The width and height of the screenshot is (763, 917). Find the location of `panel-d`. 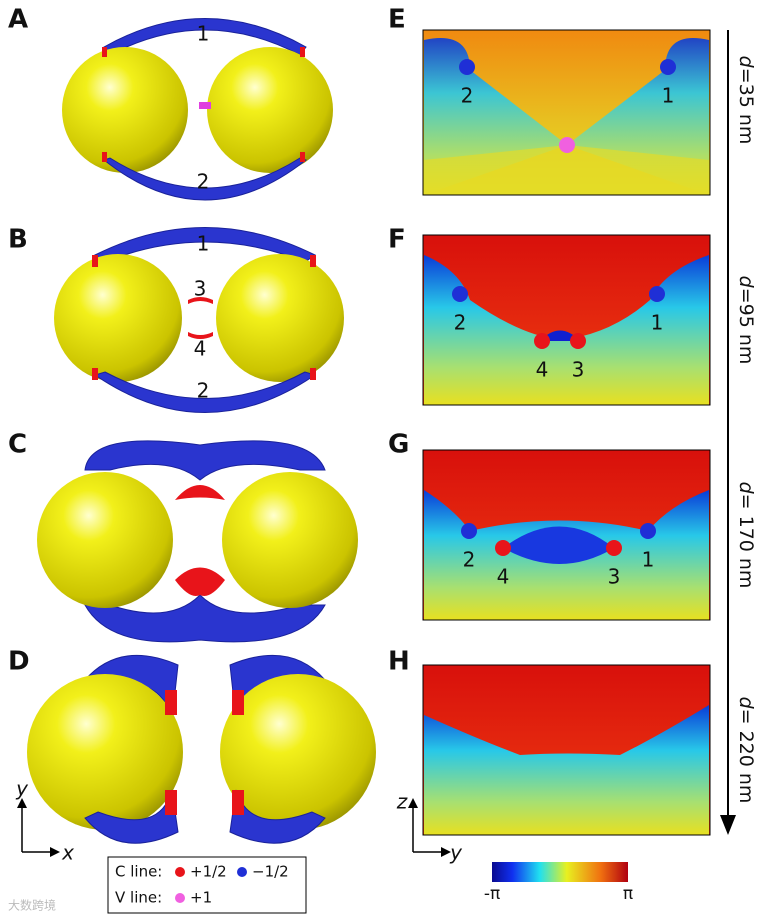

panel-d is located at coordinates (201, 749).